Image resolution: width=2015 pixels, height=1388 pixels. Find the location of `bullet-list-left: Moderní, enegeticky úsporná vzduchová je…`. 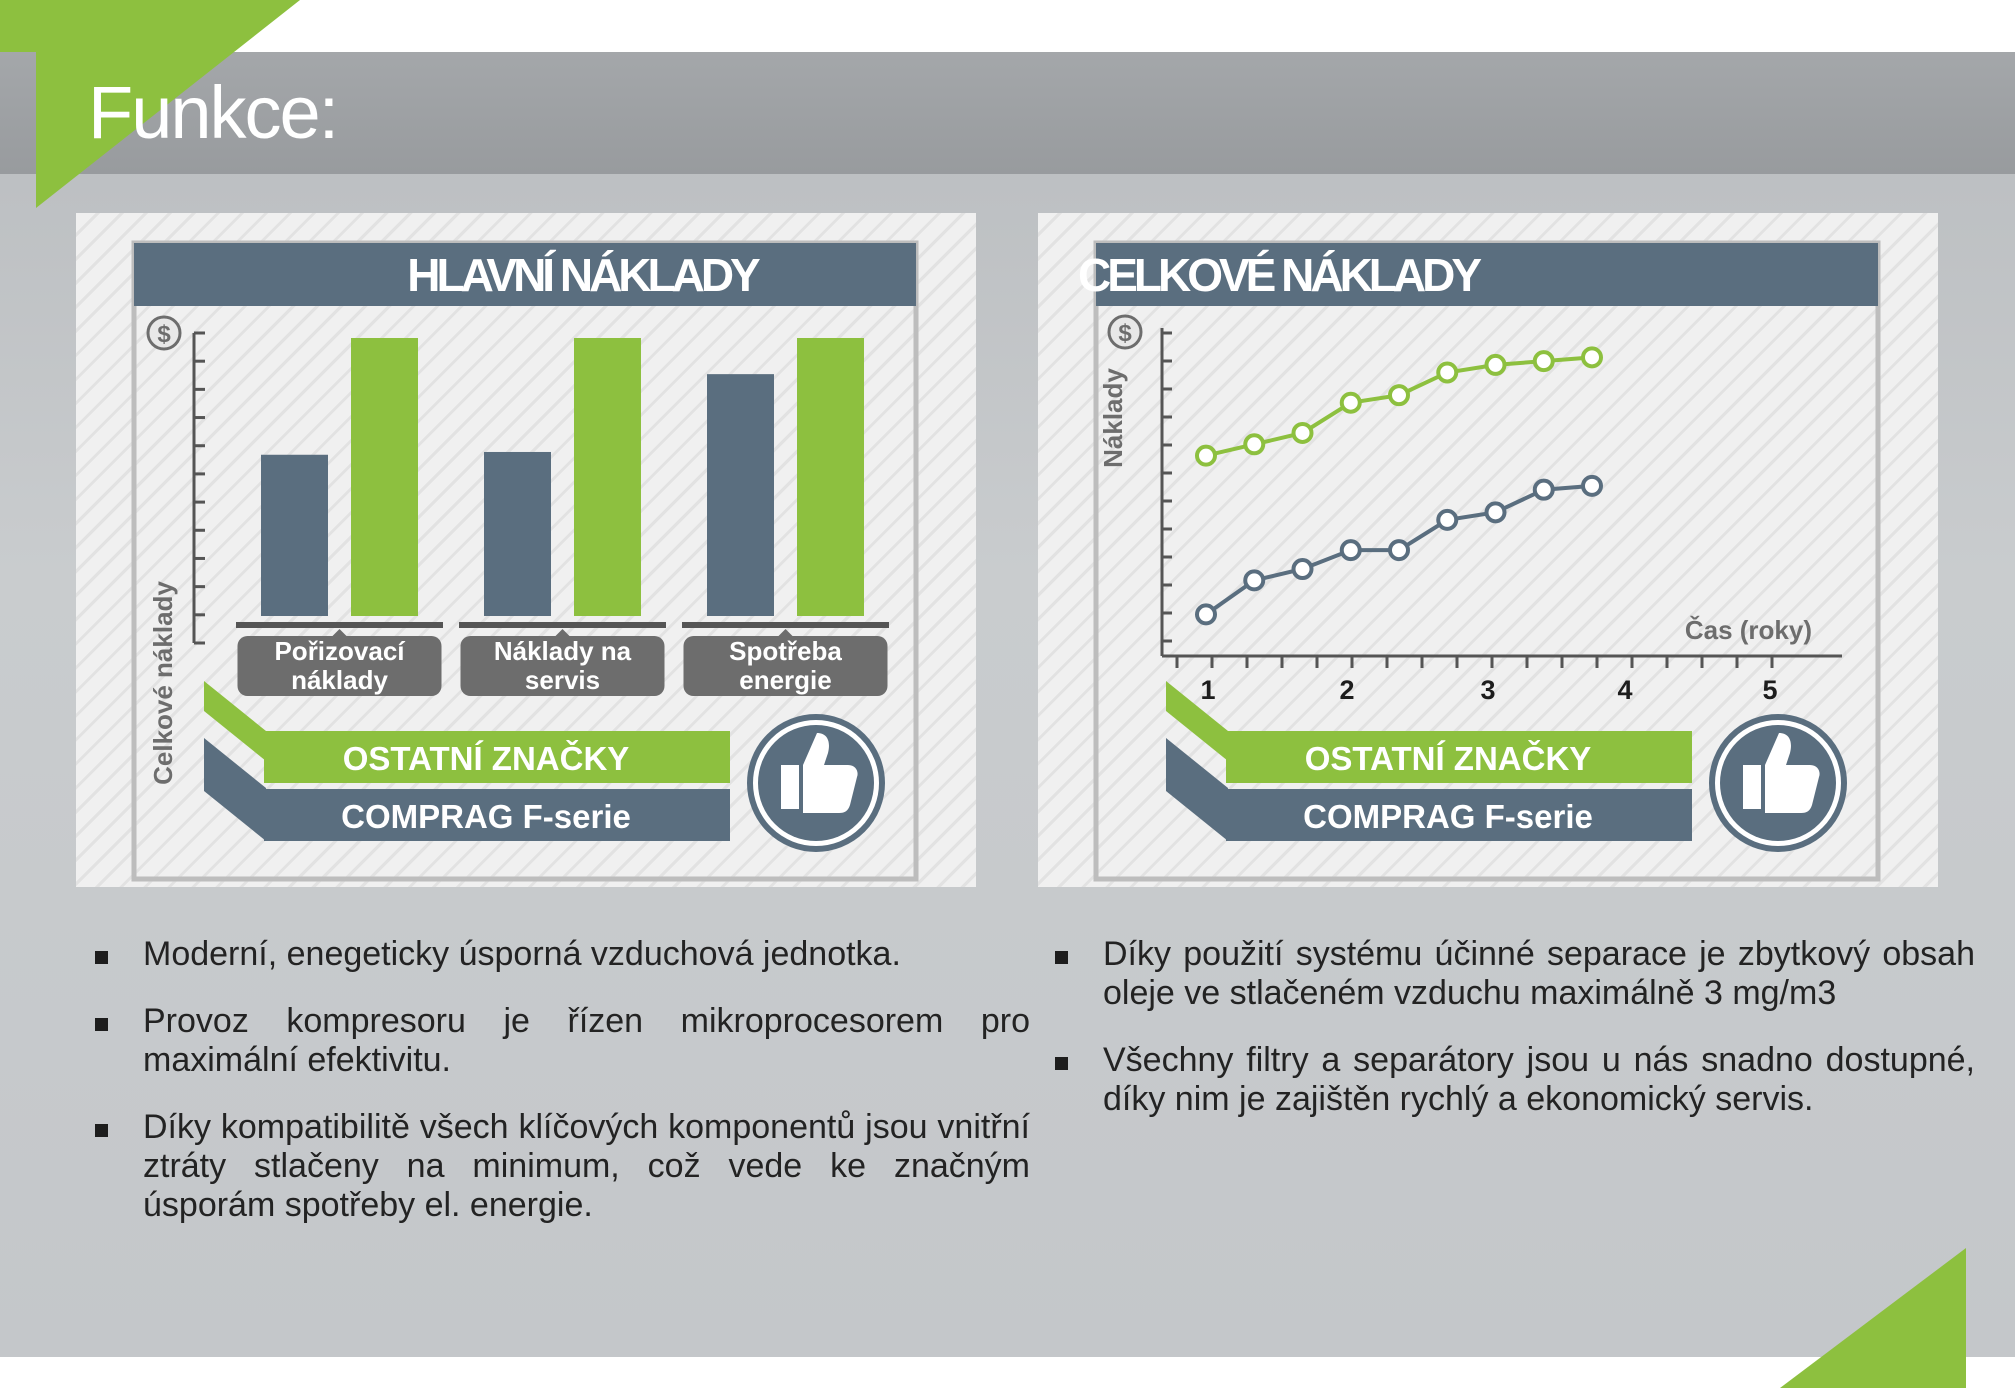

bullet-list-left: Moderní, enegeticky úsporná vzduchová je… is located at coordinates (562, 1094).